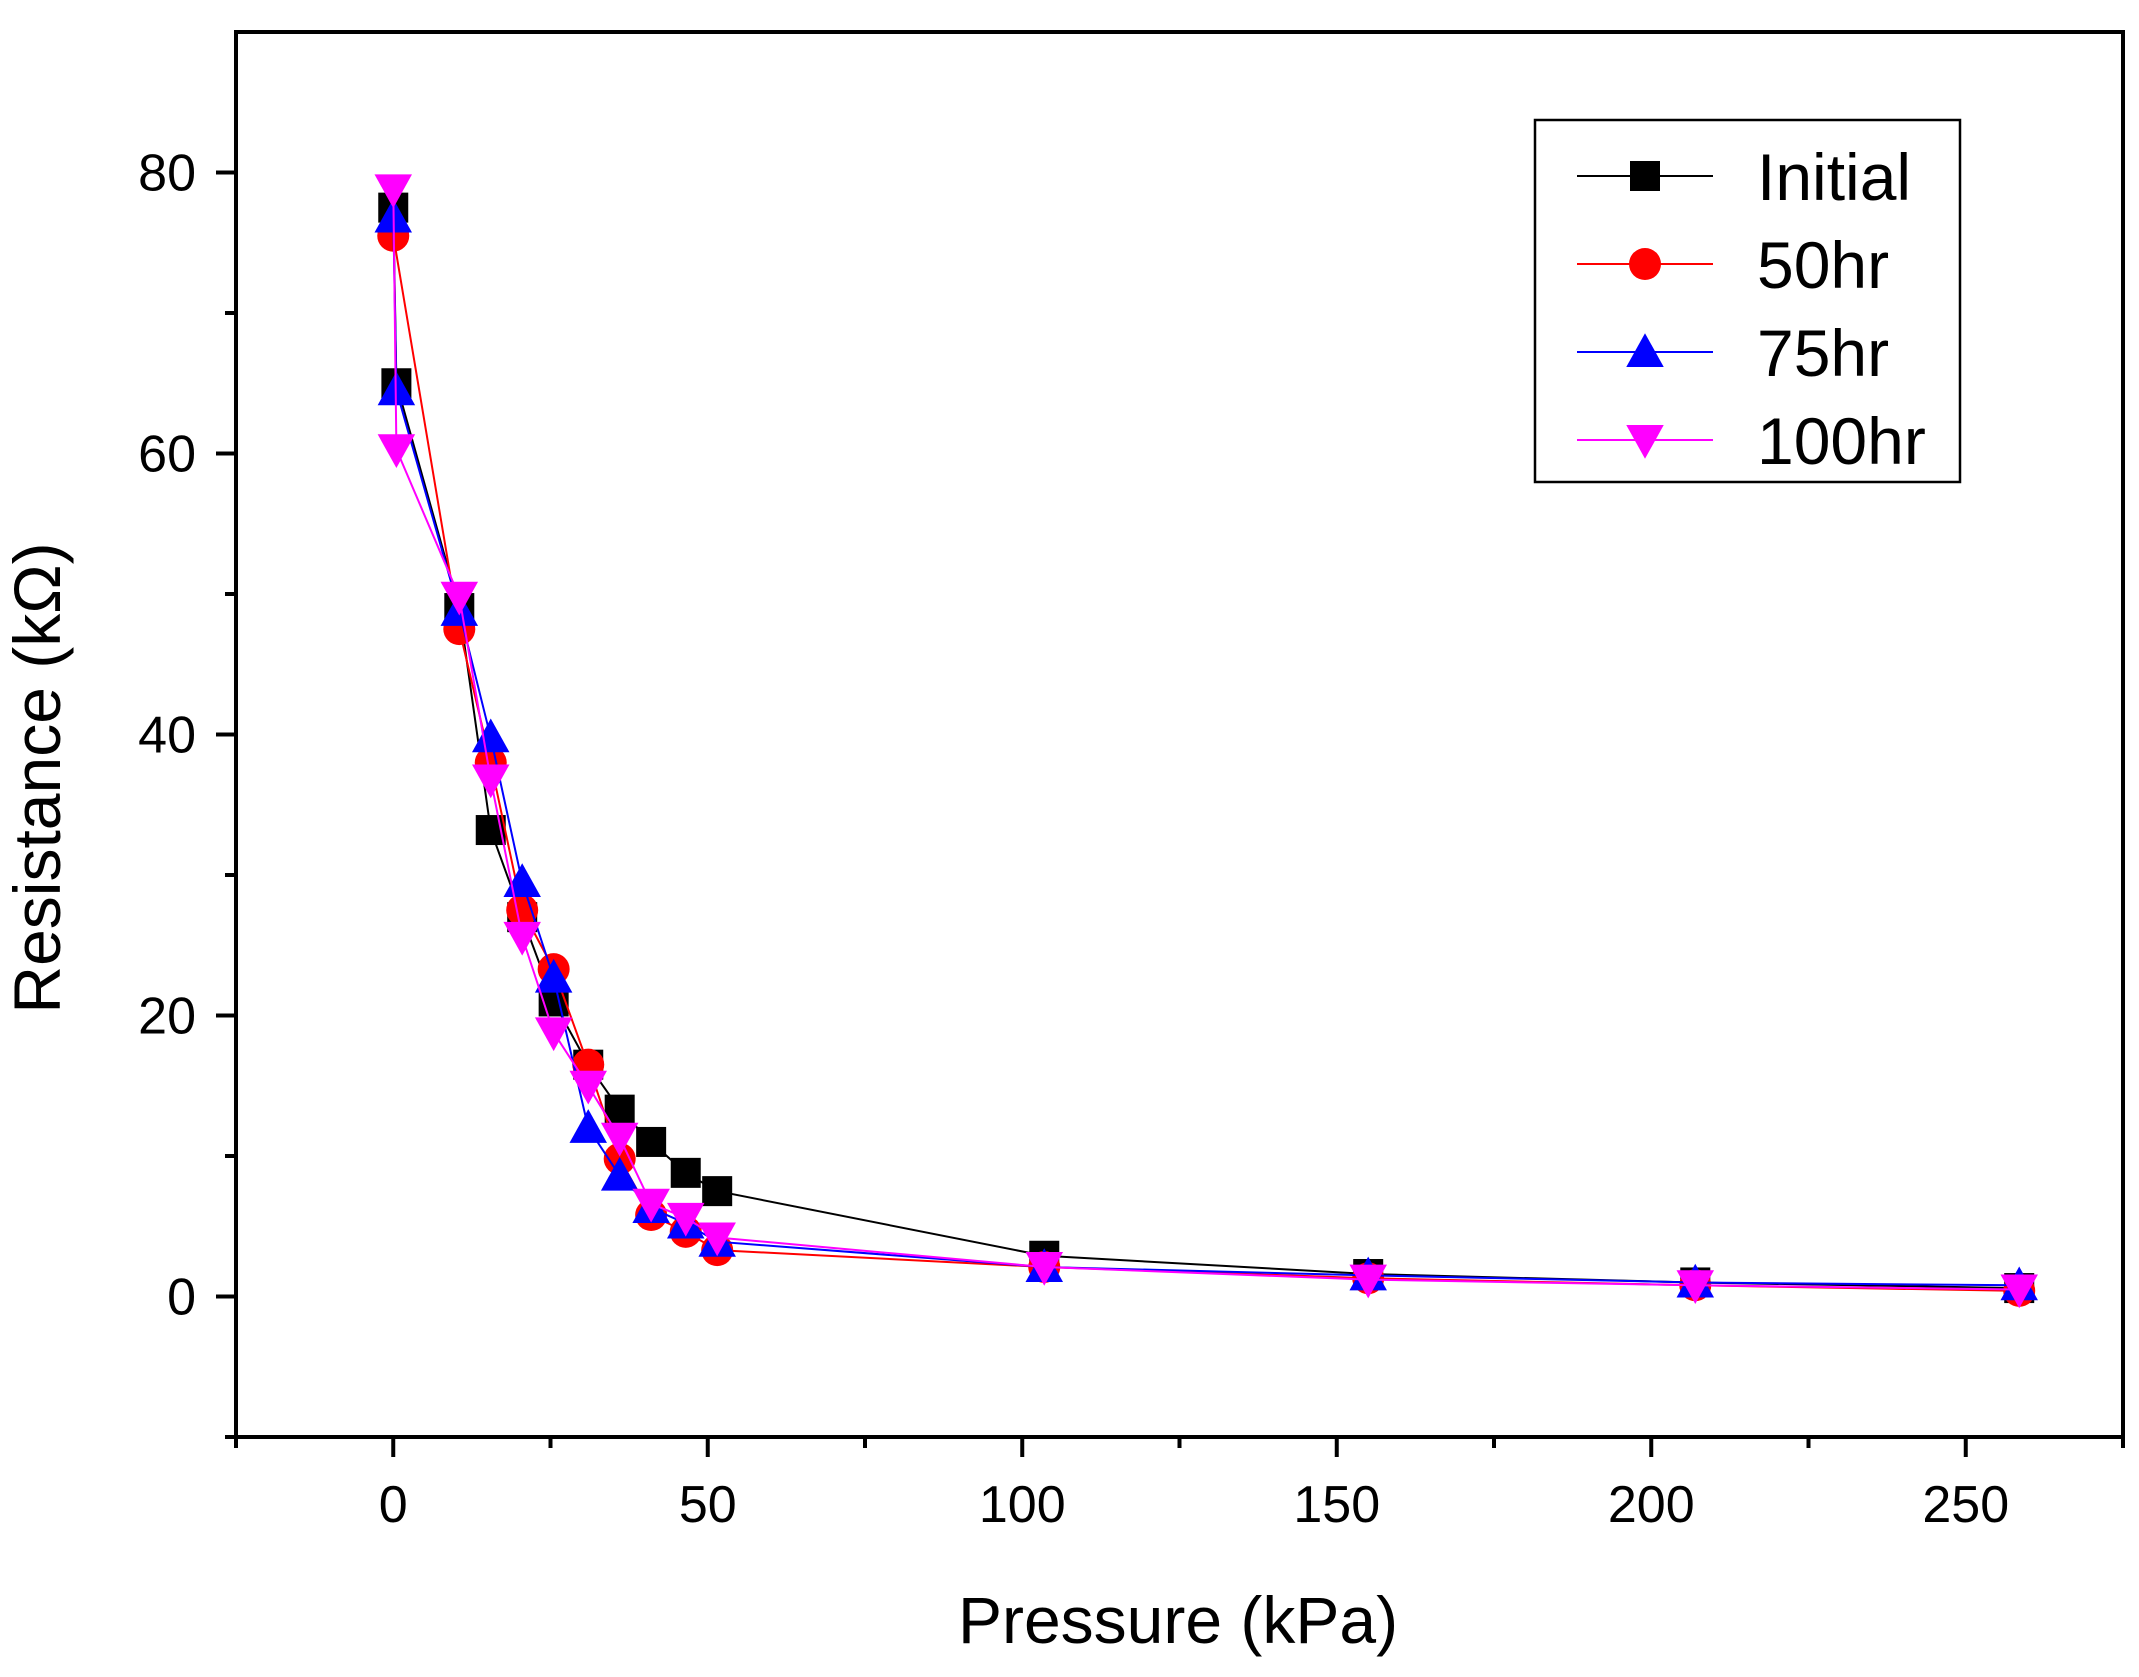 This screenshot has height=1677, width=2139. Describe the element at coordinates (37, 777) in the screenshot. I see `y-axis-title: Resistance (kΩ)` at that location.